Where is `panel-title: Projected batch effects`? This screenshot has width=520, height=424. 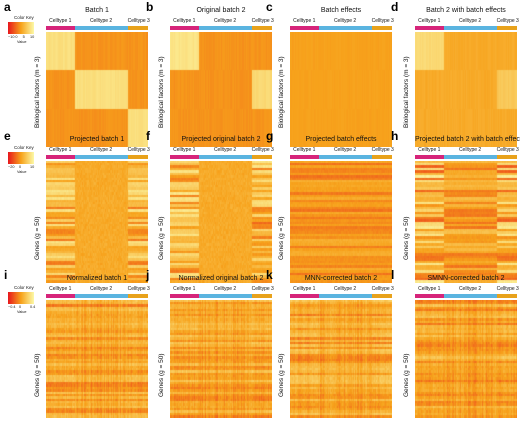
panel-title: Projected batch effects is located at coordinates (341, 139).